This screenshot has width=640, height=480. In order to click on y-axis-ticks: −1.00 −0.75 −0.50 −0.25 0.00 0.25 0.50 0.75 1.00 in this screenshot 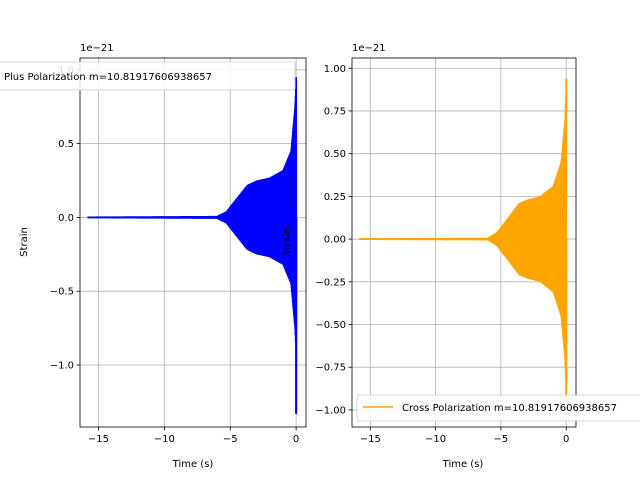, I will do `click(333, 240)`.